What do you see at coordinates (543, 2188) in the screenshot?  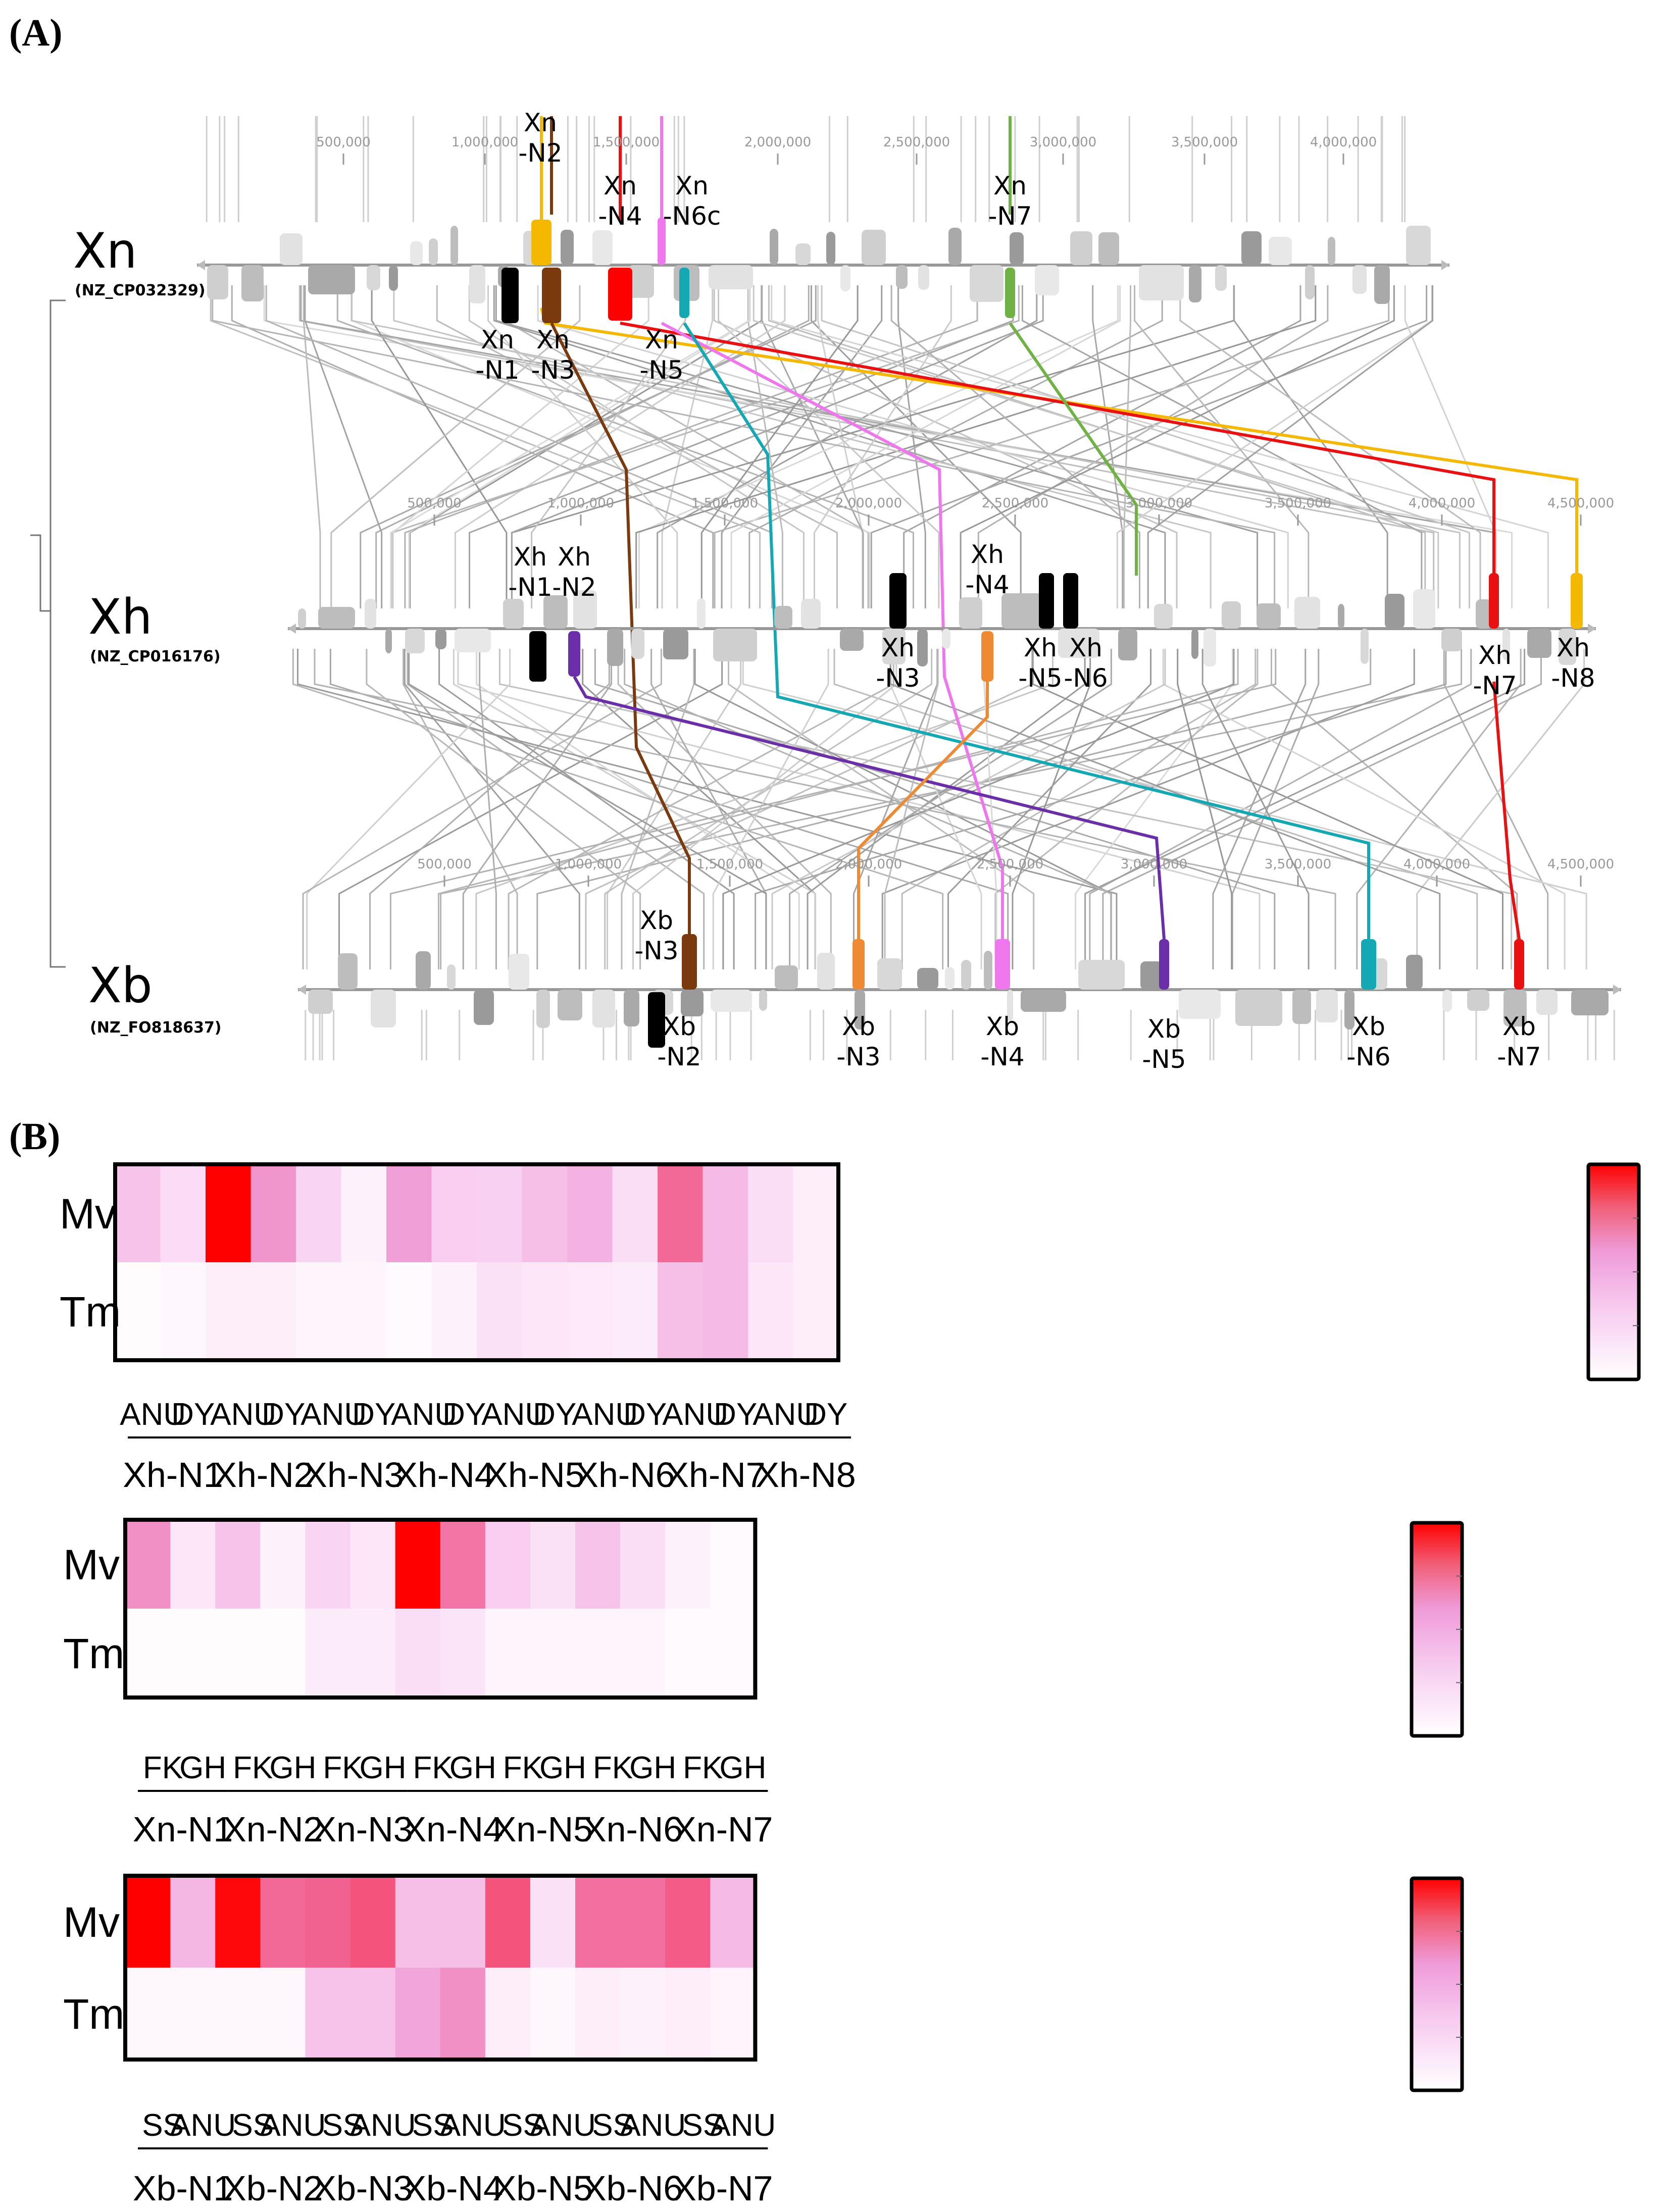 I see `heatmap-group-label: Xb-N5` at bounding box center [543, 2188].